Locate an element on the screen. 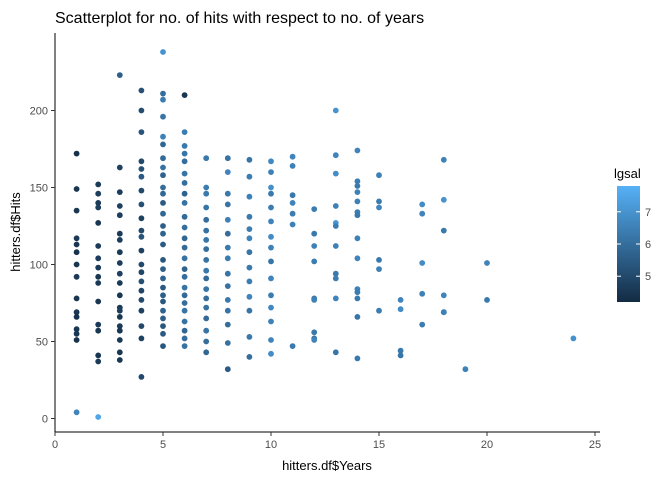  y-tick-label: 100 is located at coordinates (39, 266).